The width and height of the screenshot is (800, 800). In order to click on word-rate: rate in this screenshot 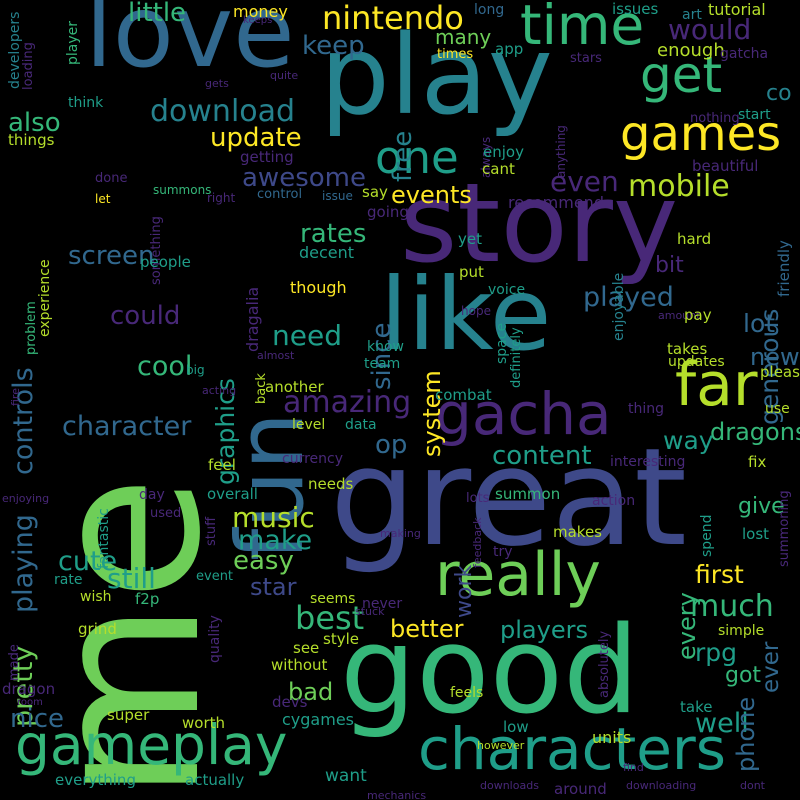, I will do `click(68, 580)`.